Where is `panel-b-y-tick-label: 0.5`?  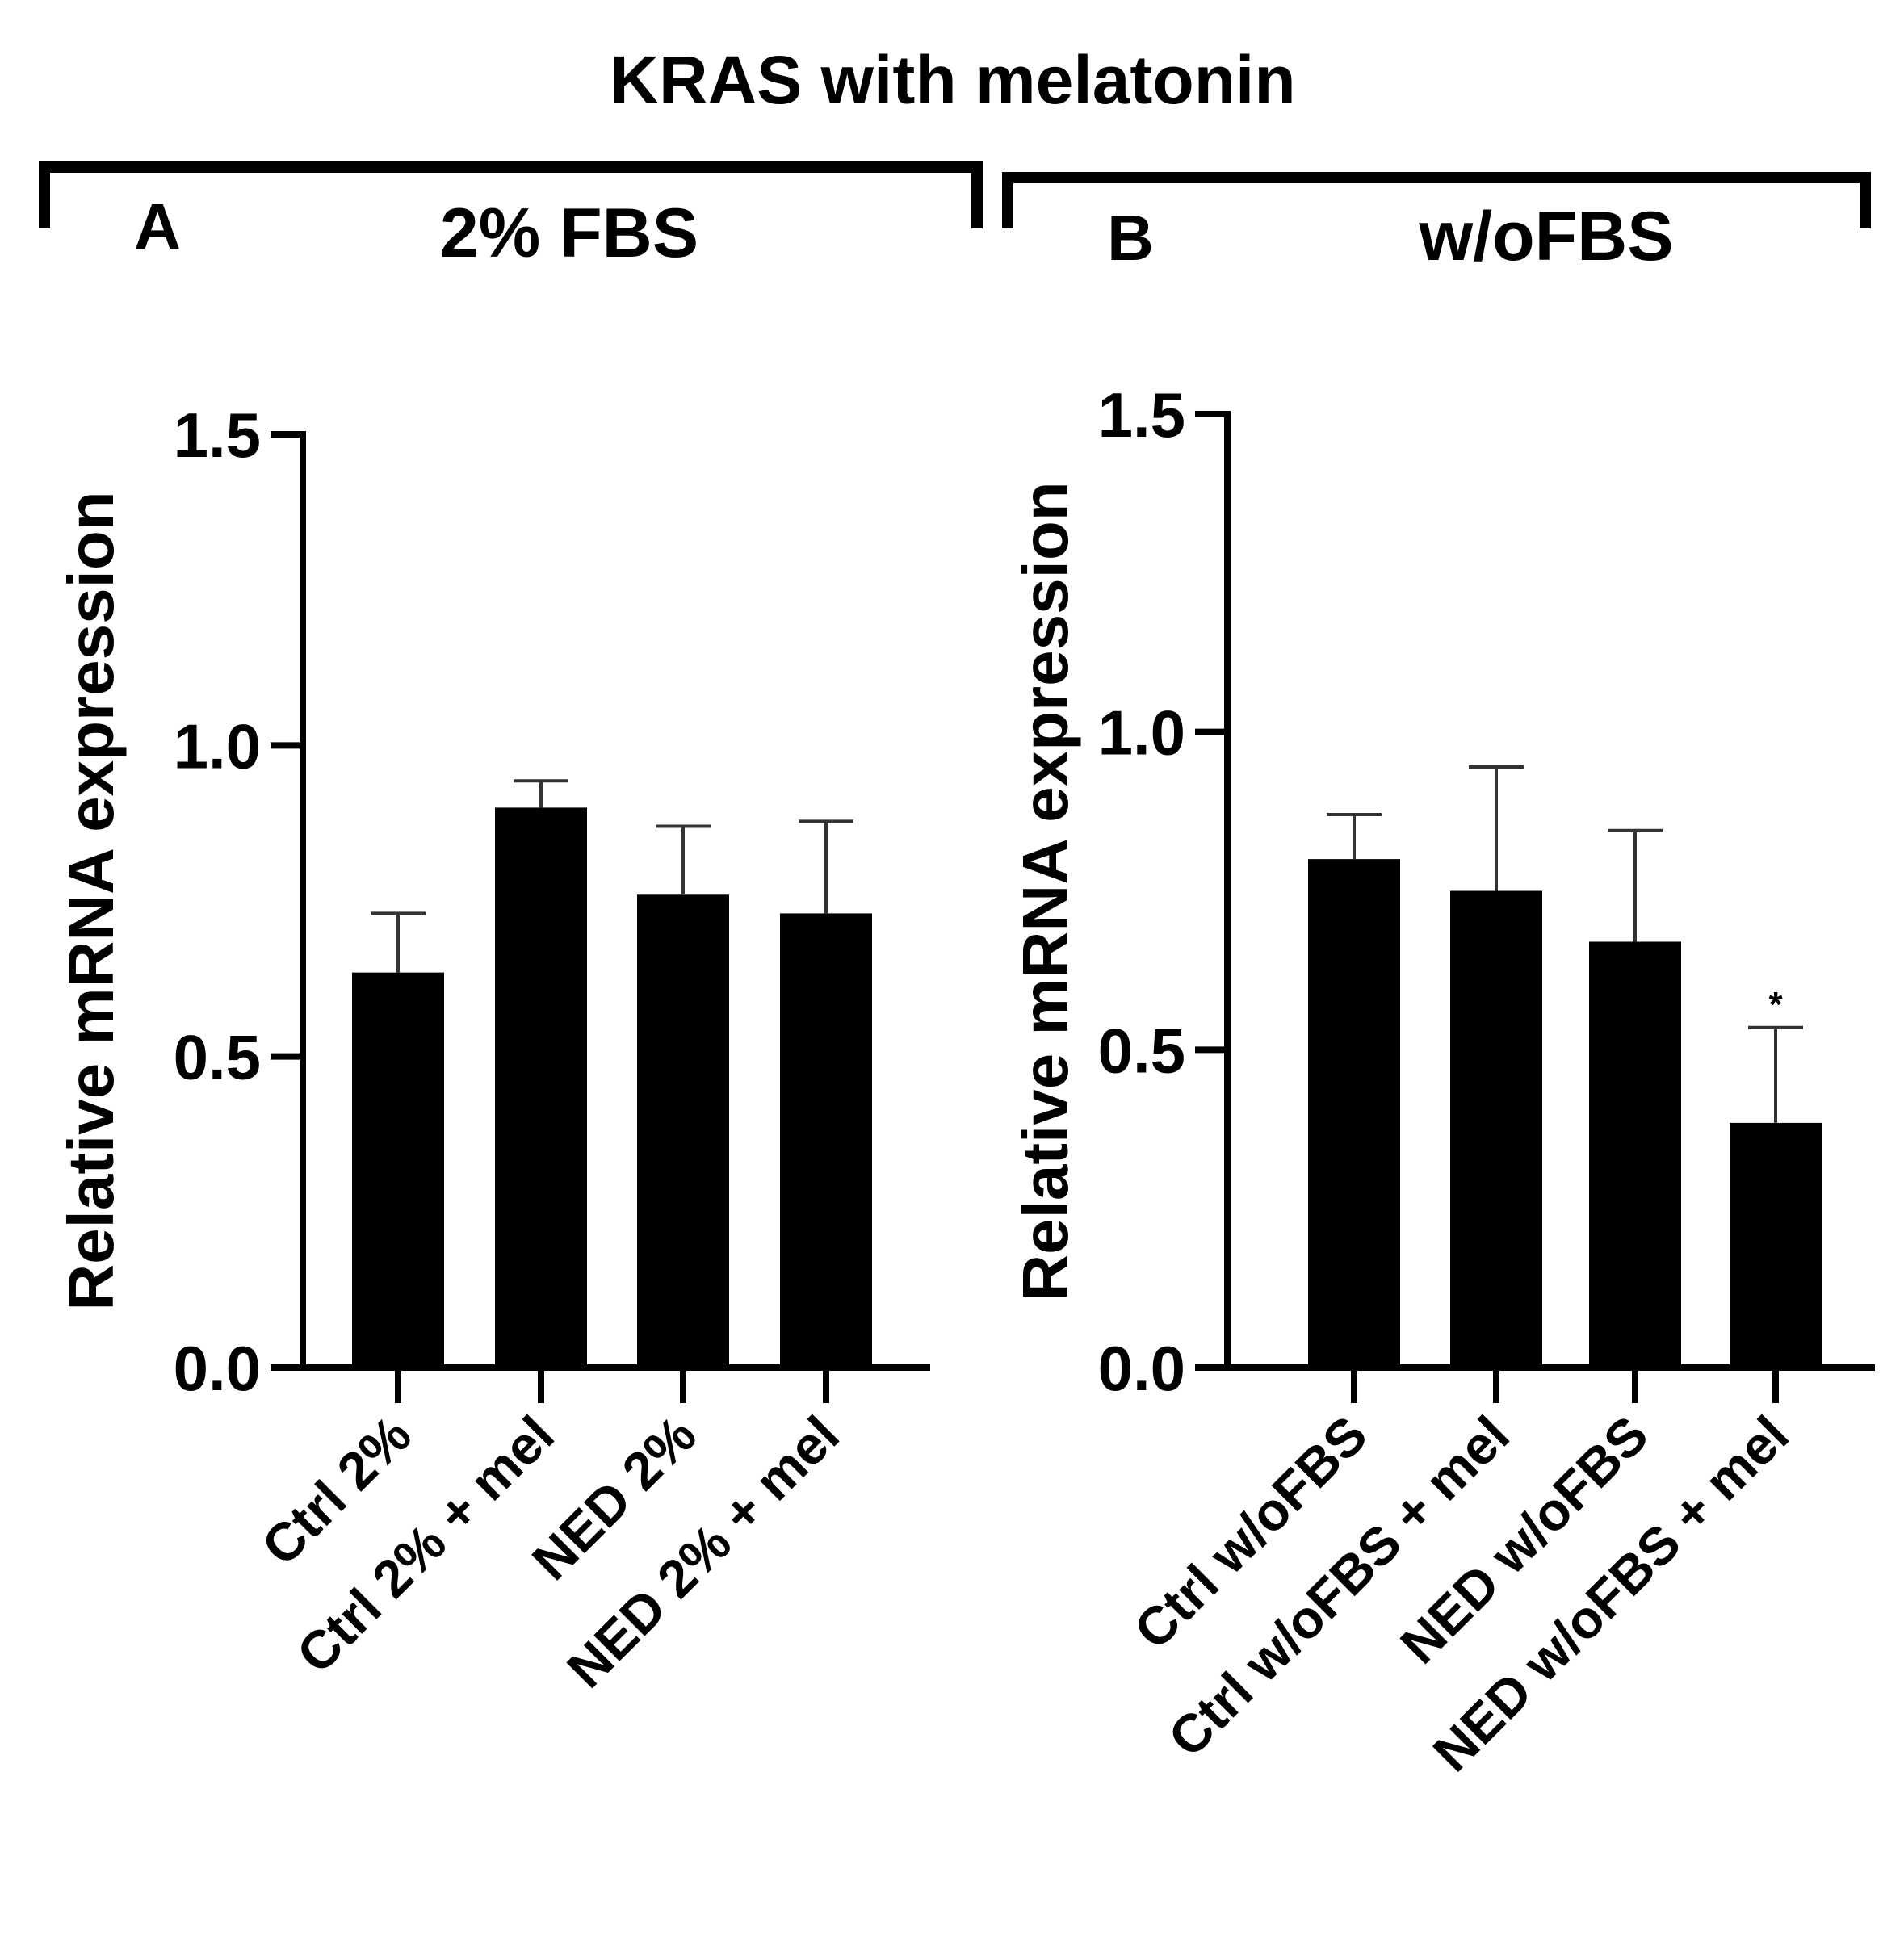 panel-b-y-tick-label: 0.5 is located at coordinates (1141, 1050).